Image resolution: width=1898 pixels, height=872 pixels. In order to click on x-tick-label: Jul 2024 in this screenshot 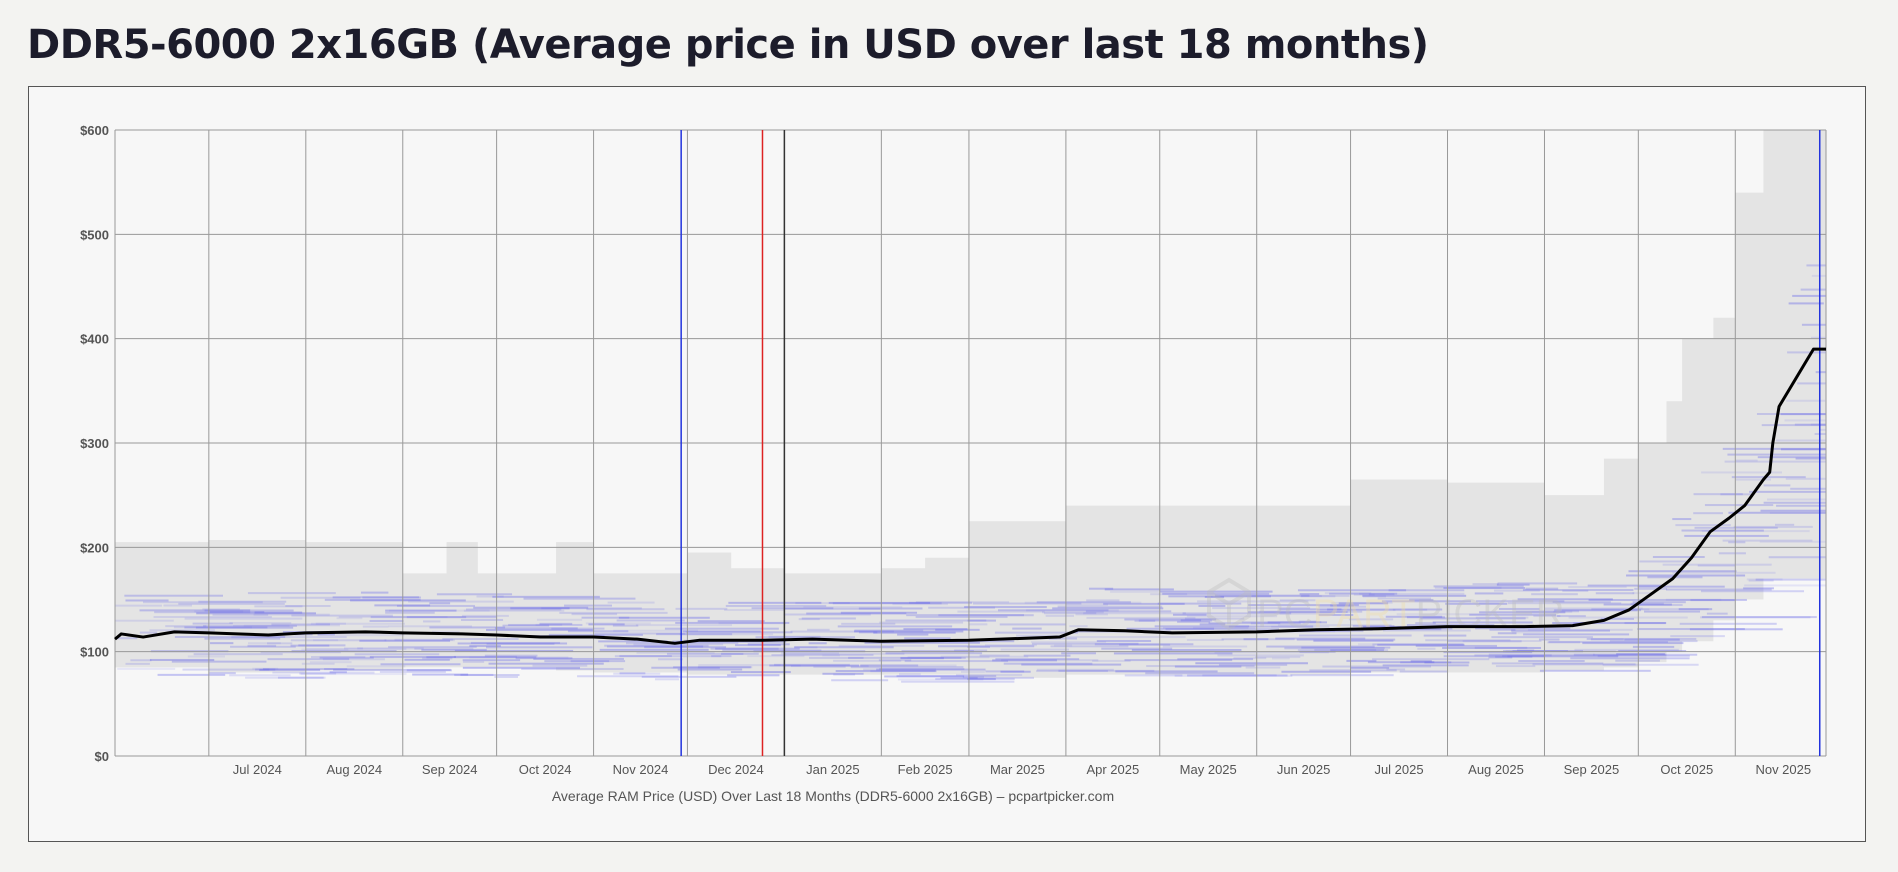, I will do `click(257, 769)`.